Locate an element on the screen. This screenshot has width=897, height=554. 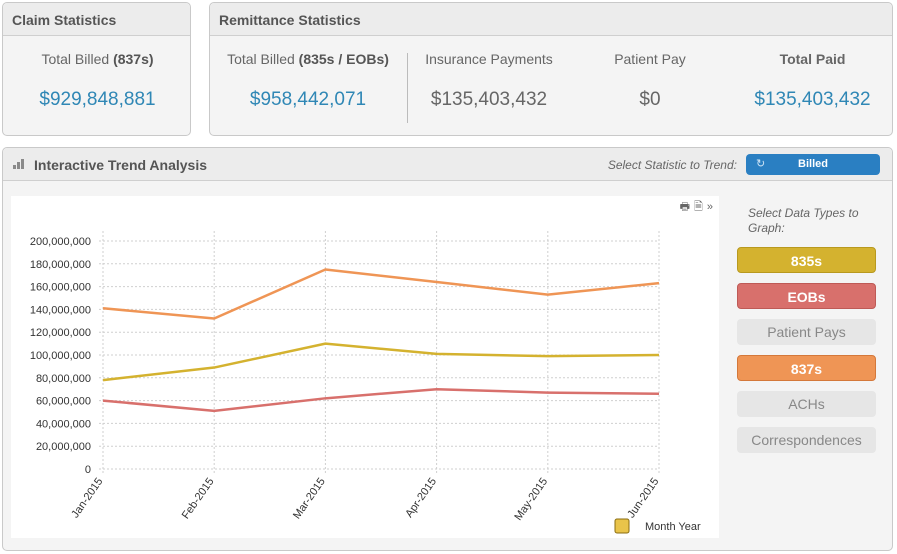
y-tick-label: 40,000,000 is located at coordinates (63, 424).